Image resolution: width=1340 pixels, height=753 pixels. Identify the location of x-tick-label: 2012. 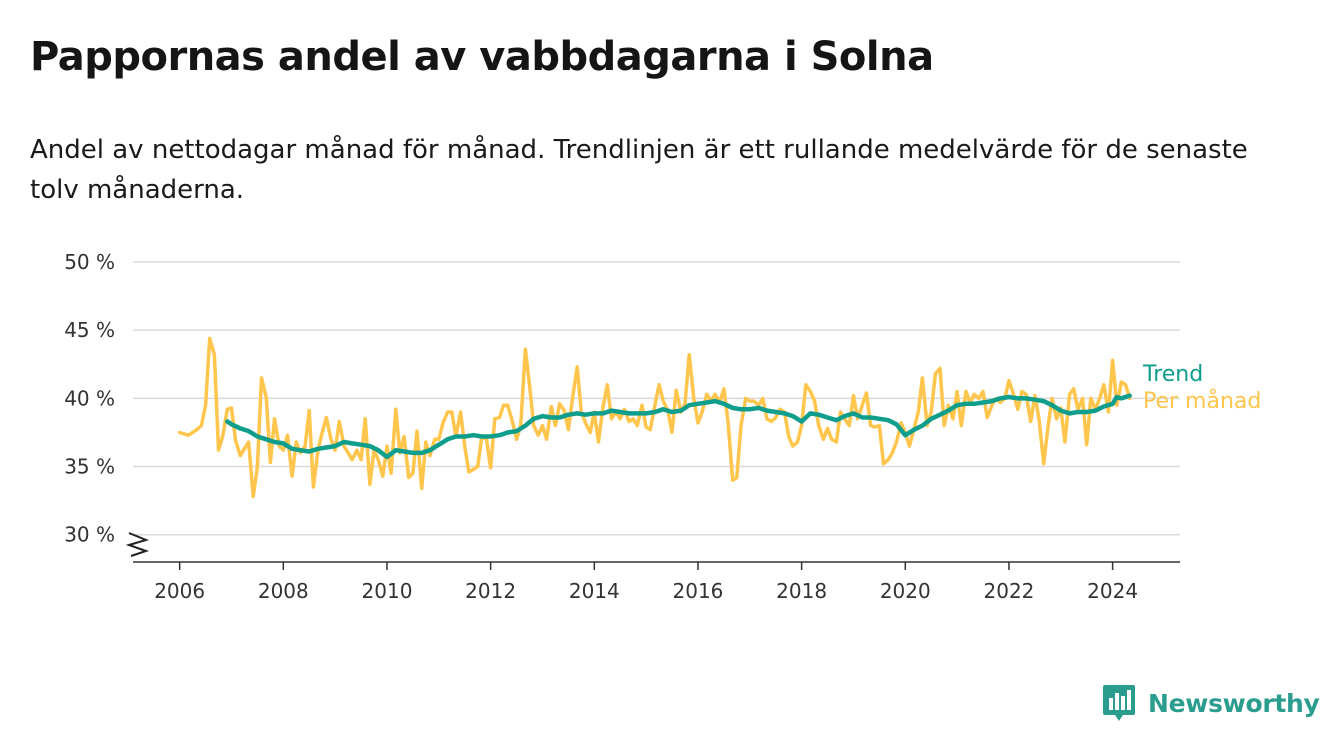
(490, 591).